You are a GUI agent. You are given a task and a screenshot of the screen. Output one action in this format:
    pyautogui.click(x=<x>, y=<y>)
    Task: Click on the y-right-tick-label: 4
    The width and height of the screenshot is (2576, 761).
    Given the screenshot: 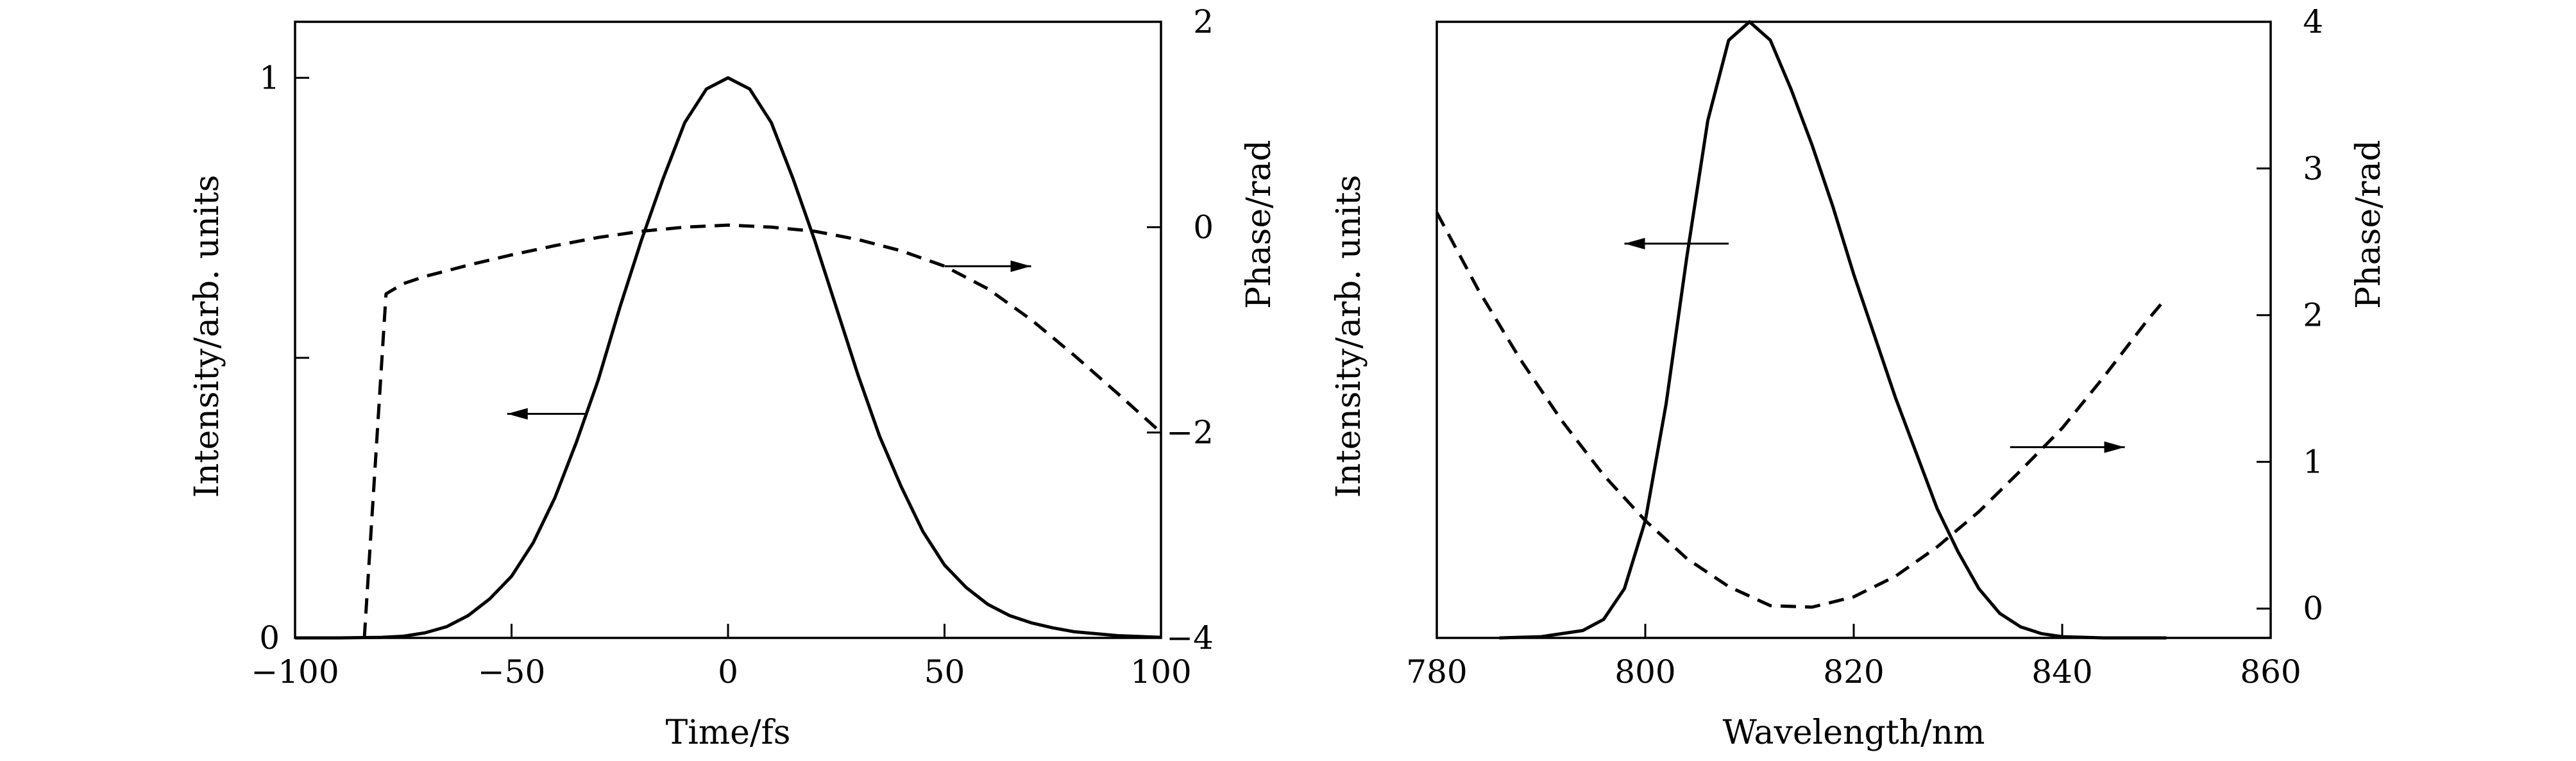 What is the action you would take?
    pyautogui.click(x=2313, y=22)
    